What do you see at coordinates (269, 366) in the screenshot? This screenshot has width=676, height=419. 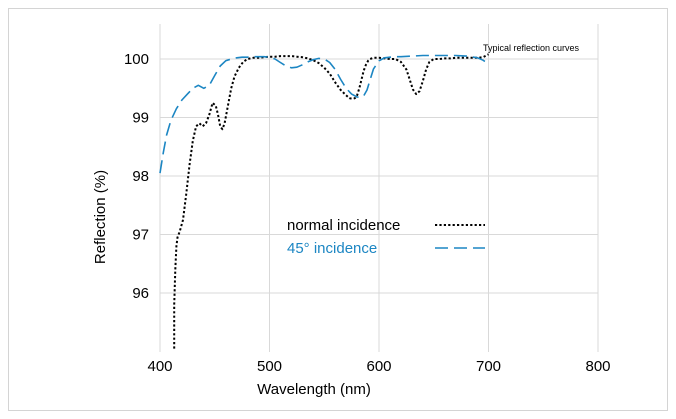 I see `x-tick-label-500: 500` at bounding box center [269, 366].